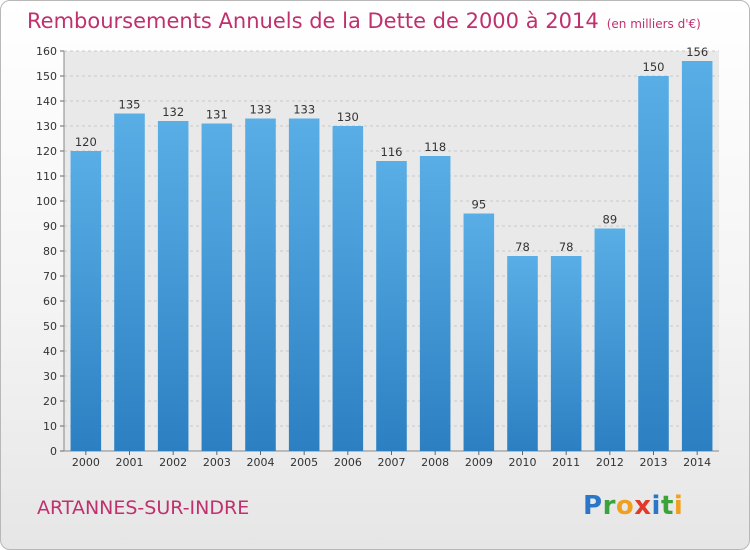 The image size is (750, 550). Describe the element at coordinates (217, 115) in the screenshot. I see `data-label: 131` at that location.